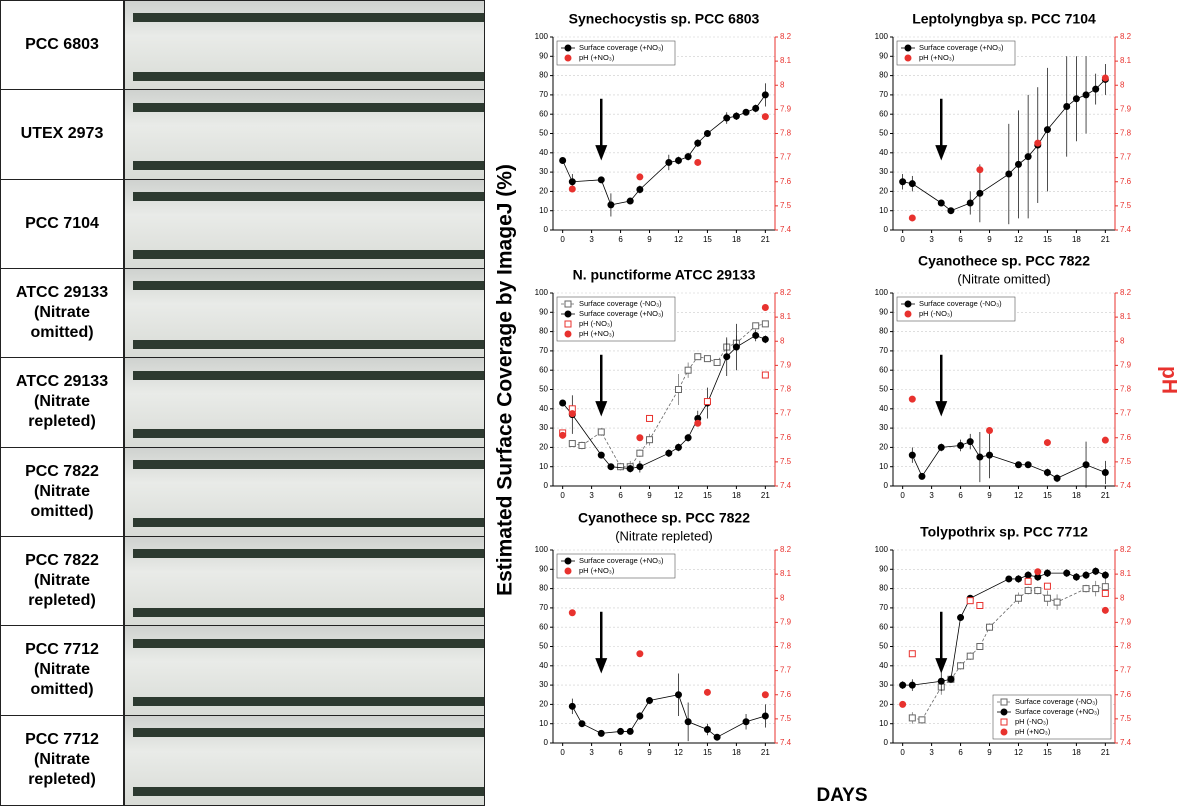  I want to click on row-label-line: PCC 7712, so click(62, 740).